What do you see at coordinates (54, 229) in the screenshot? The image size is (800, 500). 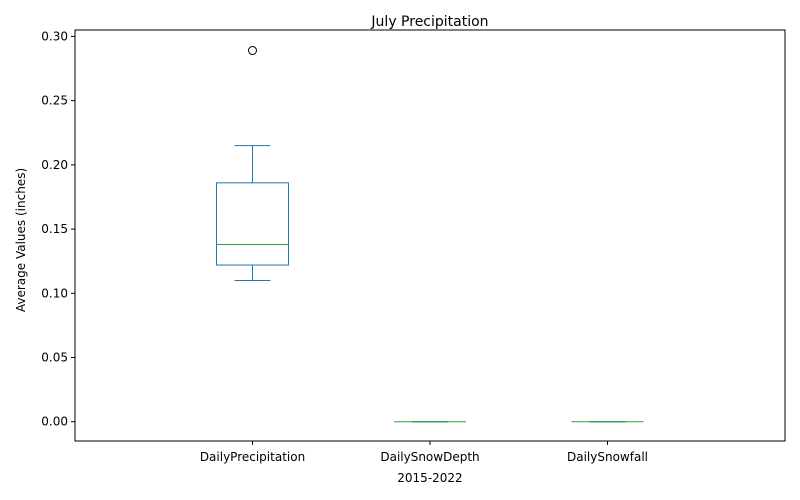 I see `y-tick-label: 0.15` at bounding box center [54, 229].